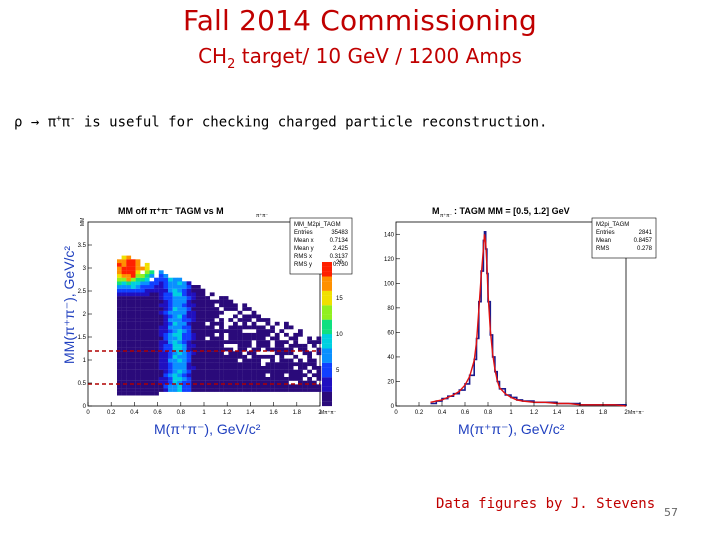 The height and width of the screenshot is (540, 720). Describe the element at coordinates (231, 64) in the screenshot. I see `subtitle-sub: 2` at that location.